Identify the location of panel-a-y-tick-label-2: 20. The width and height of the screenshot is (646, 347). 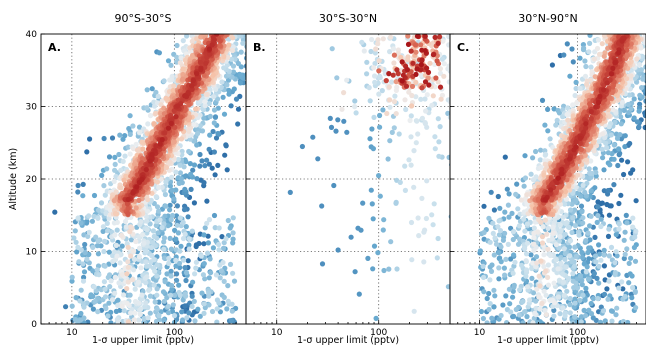
(32, 180).